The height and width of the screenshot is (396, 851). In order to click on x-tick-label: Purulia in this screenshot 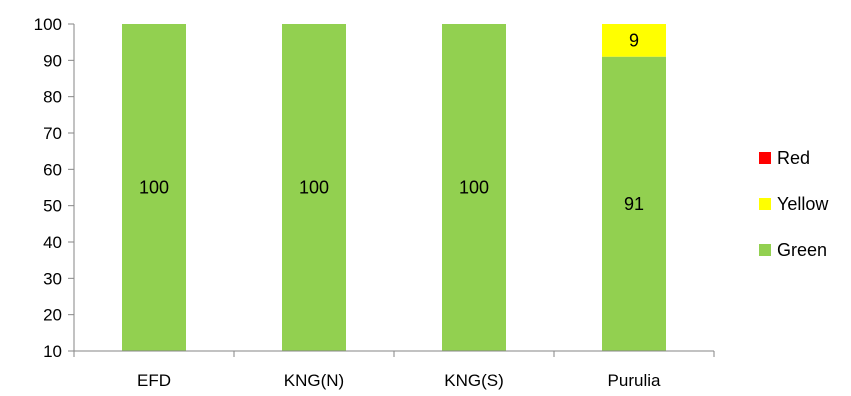, I will do `click(634, 380)`.